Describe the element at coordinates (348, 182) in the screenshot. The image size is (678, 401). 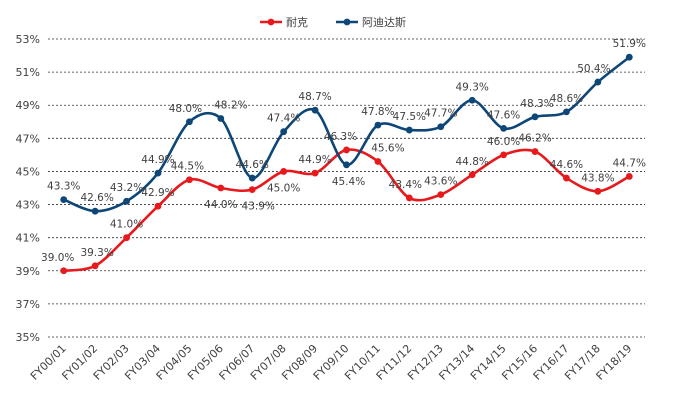
I see `data-label: 45.4%` at that location.